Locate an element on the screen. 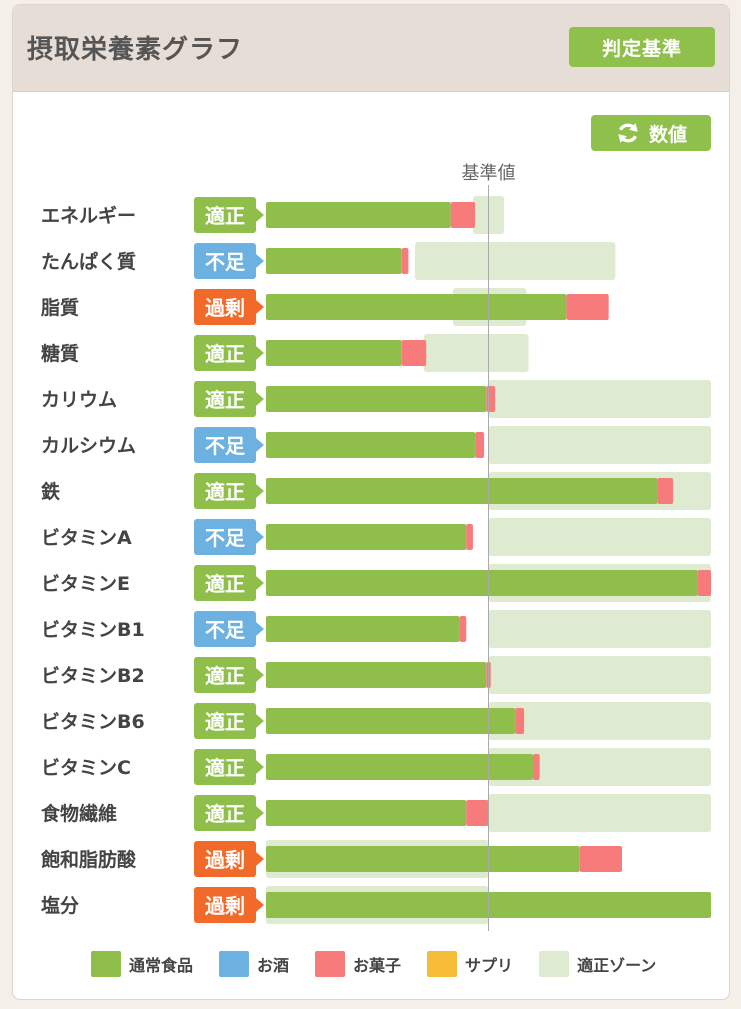  nutrient-label: カリウム is located at coordinates (79, 400).